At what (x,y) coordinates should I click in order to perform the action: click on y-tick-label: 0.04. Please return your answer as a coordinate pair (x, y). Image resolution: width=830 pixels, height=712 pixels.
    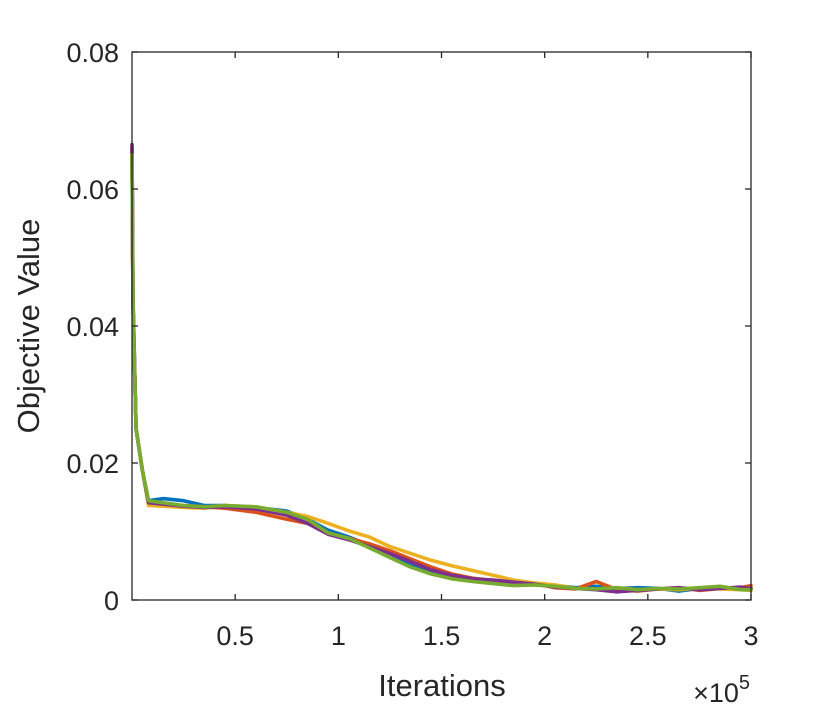
    Looking at the image, I should click on (92, 327).